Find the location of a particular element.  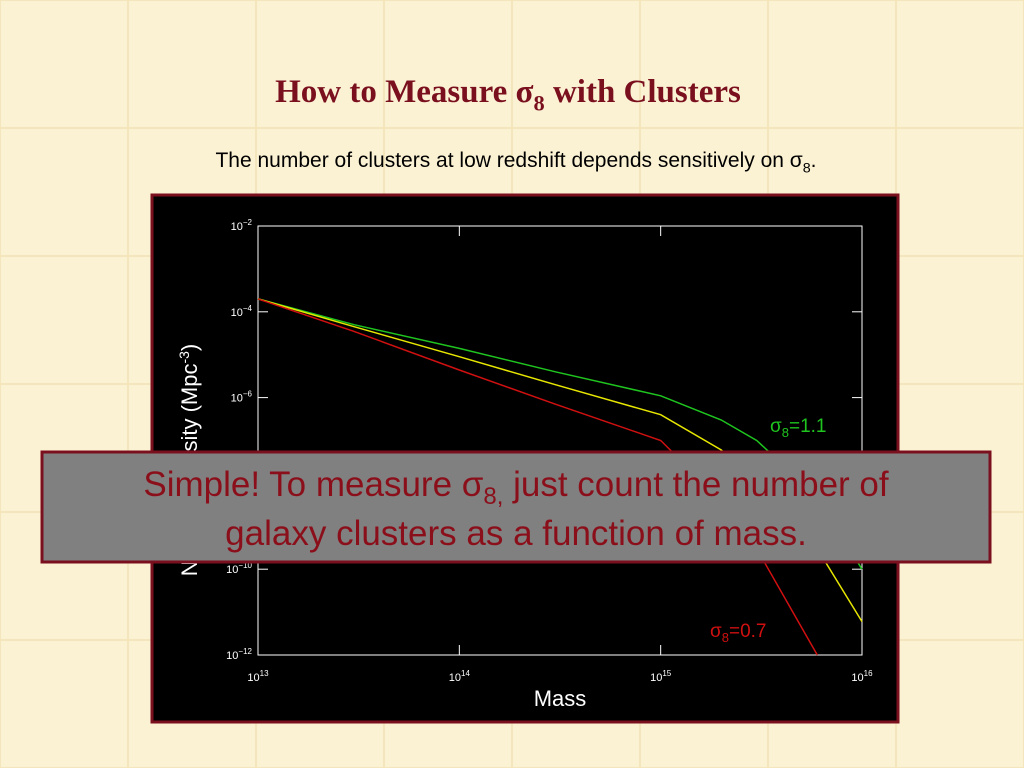

superscript: -3 is located at coordinates (184, 357).